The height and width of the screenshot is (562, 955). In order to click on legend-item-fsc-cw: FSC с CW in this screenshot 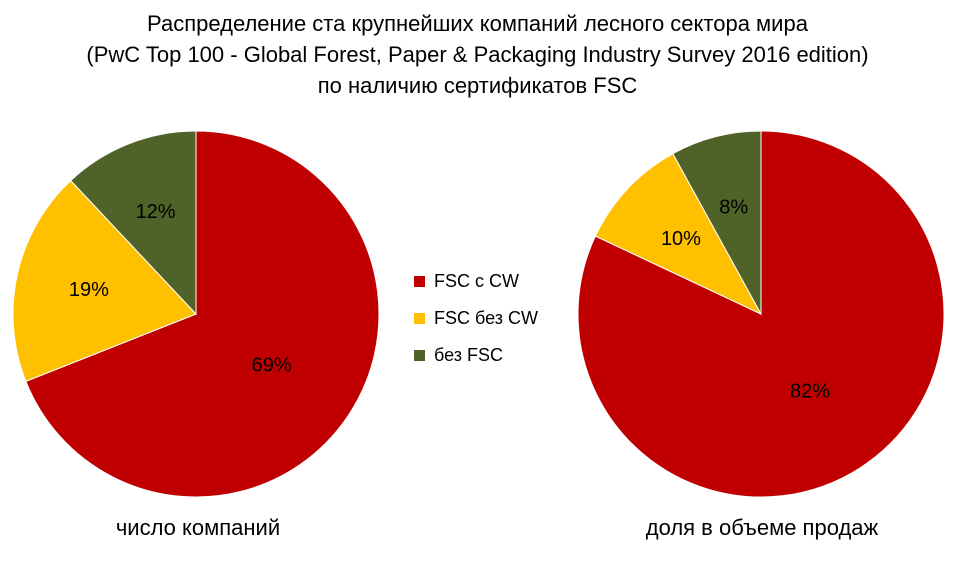, I will do `click(489, 281)`.